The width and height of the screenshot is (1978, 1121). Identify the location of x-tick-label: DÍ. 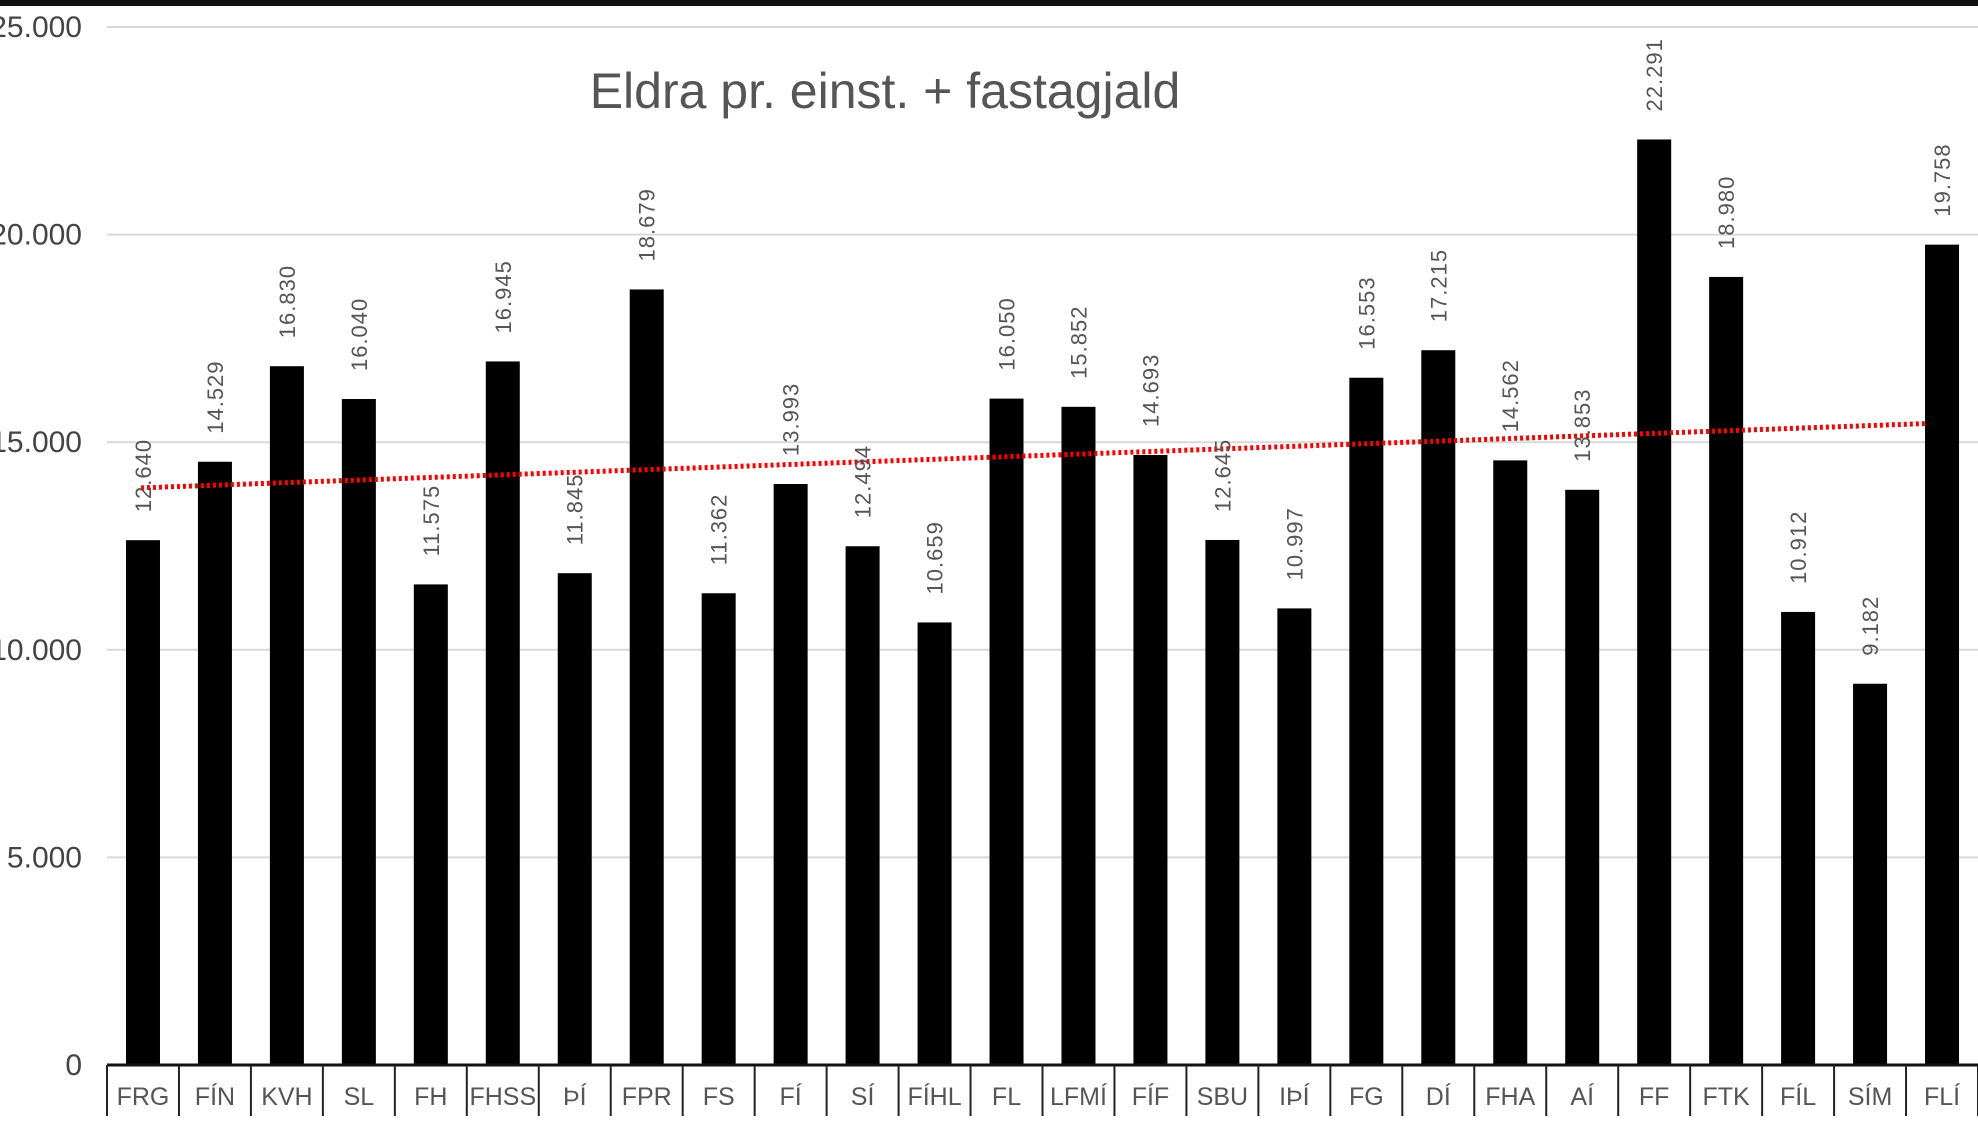
(1438, 1096).